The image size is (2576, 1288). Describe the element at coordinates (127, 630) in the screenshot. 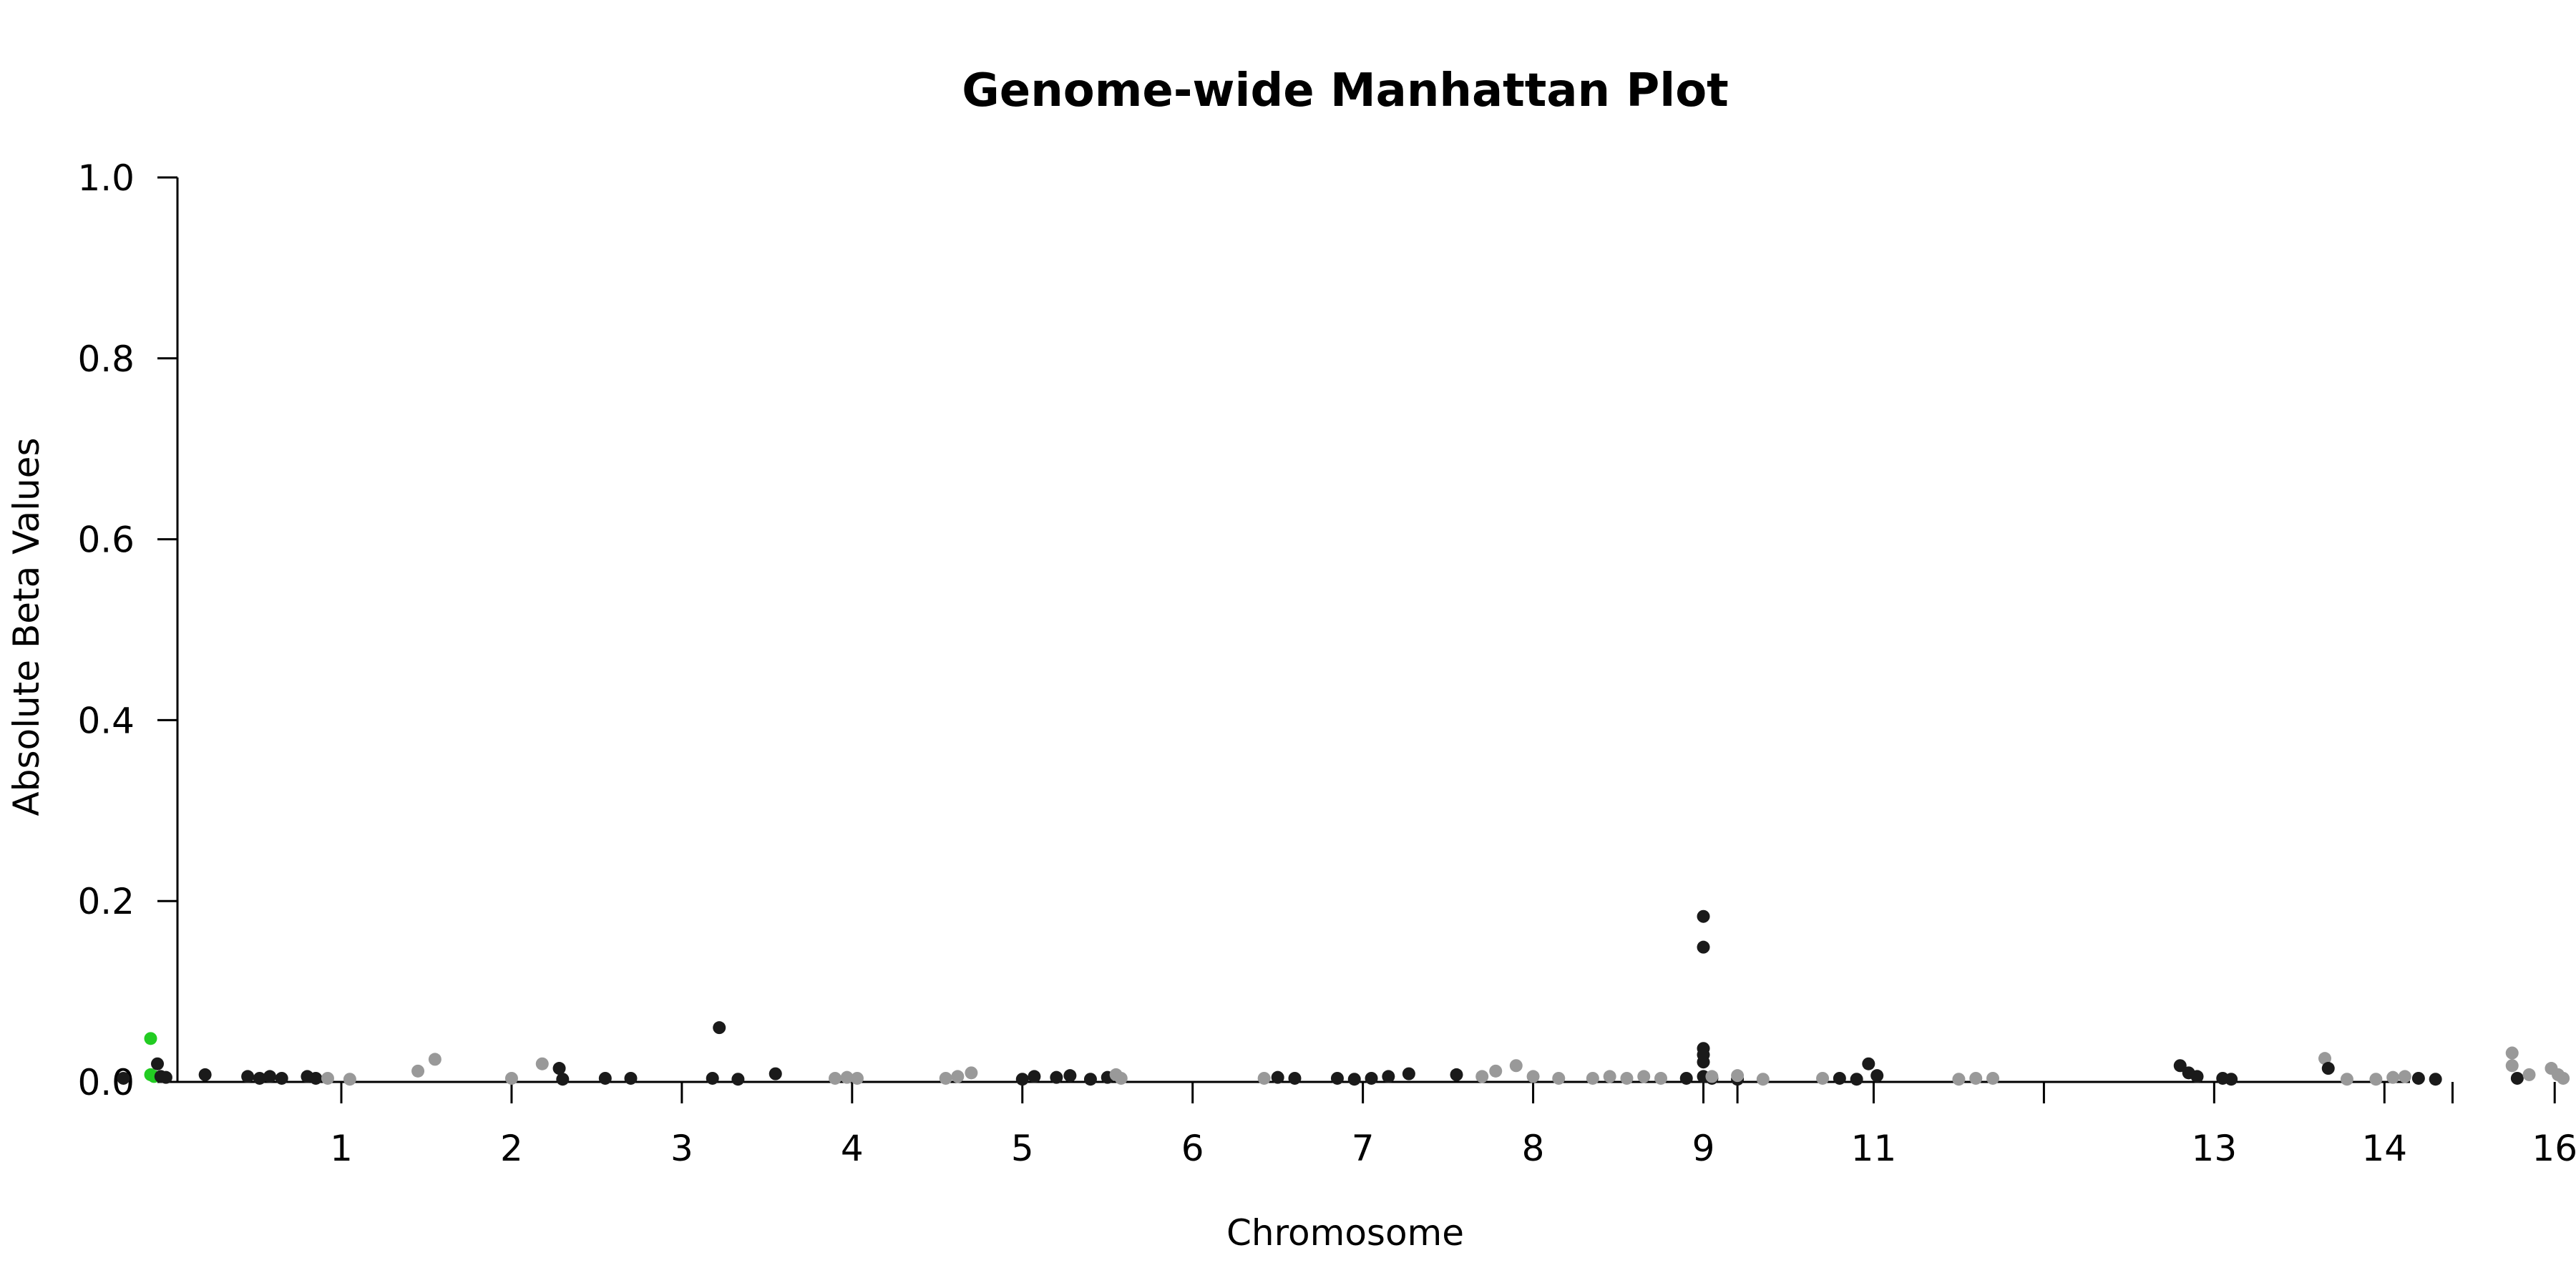

I see `y-axis-ticks: 0.00.20.40.60.81.0` at that location.